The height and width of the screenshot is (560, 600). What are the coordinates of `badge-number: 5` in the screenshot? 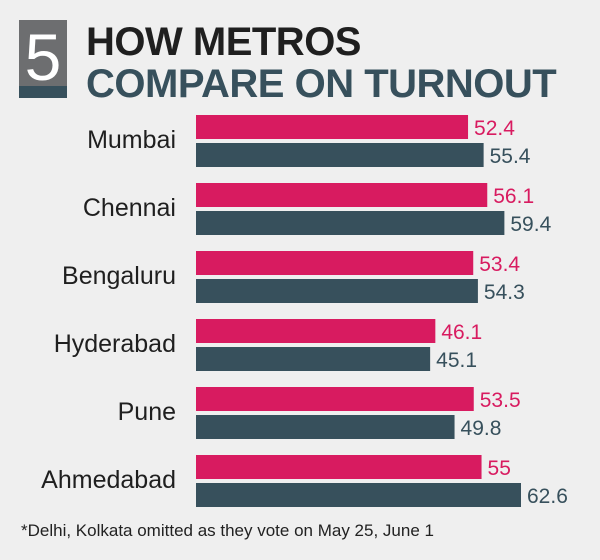 It's located at (43, 59).